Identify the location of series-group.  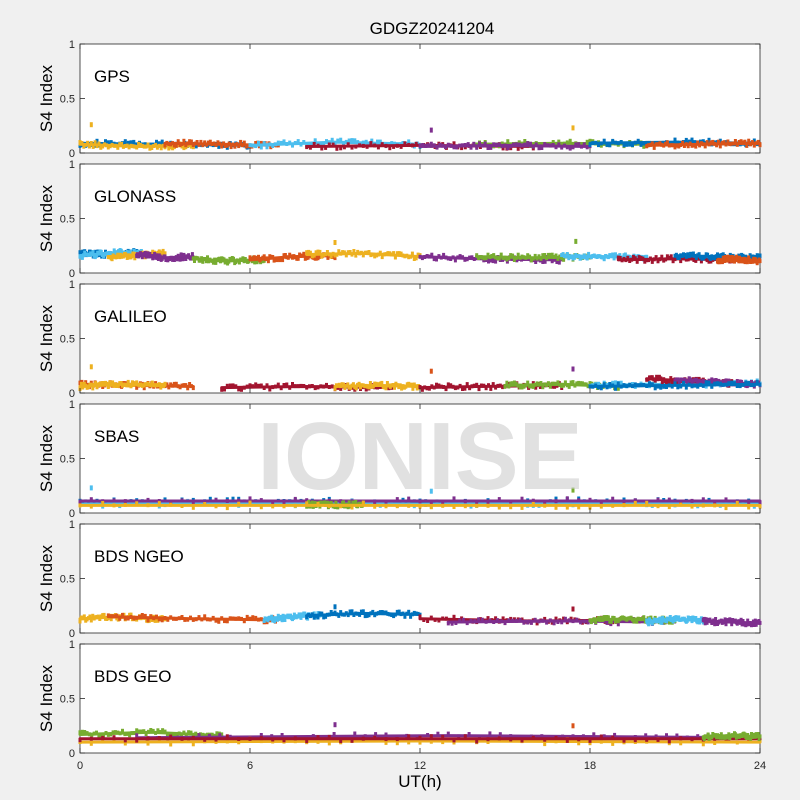
(420, 616).